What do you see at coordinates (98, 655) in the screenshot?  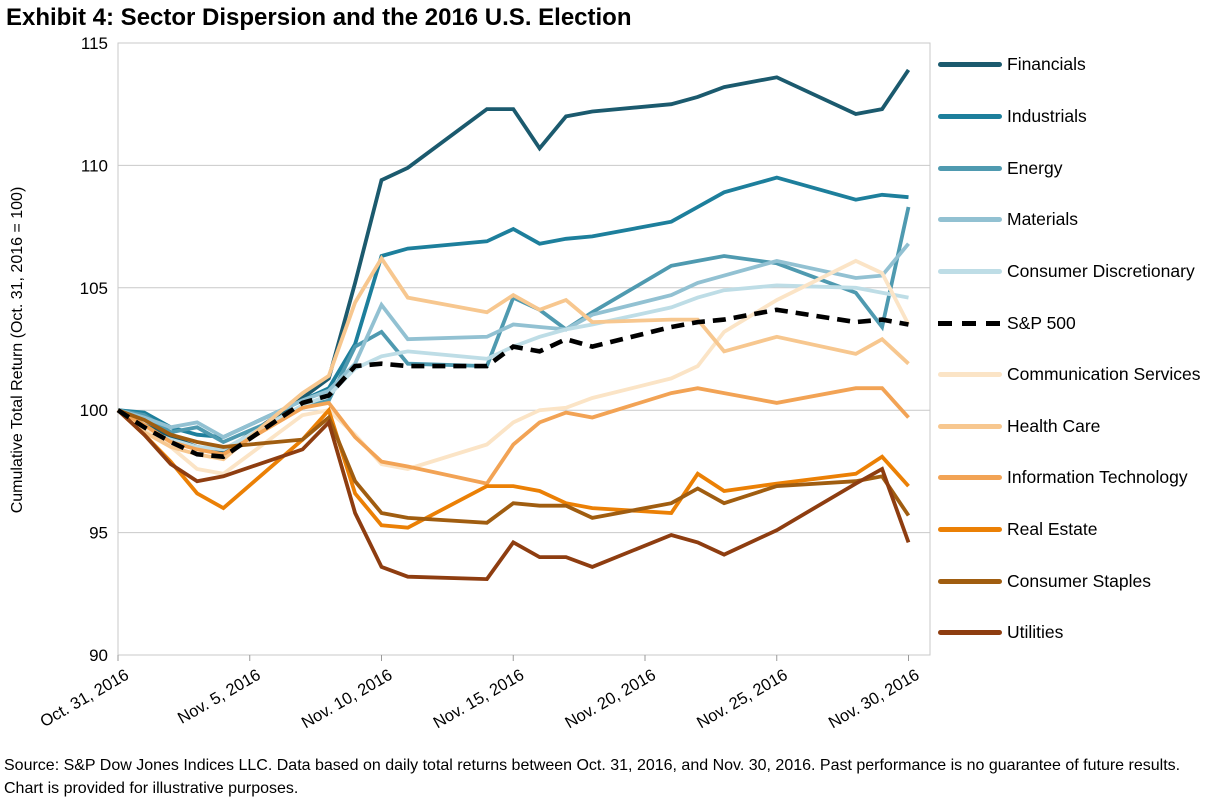 I see `y-tick-label: 90` at bounding box center [98, 655].